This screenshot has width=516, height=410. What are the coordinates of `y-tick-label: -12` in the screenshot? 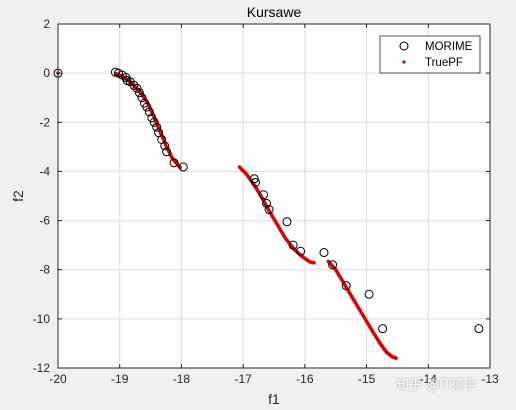 It's located at (42, 368).